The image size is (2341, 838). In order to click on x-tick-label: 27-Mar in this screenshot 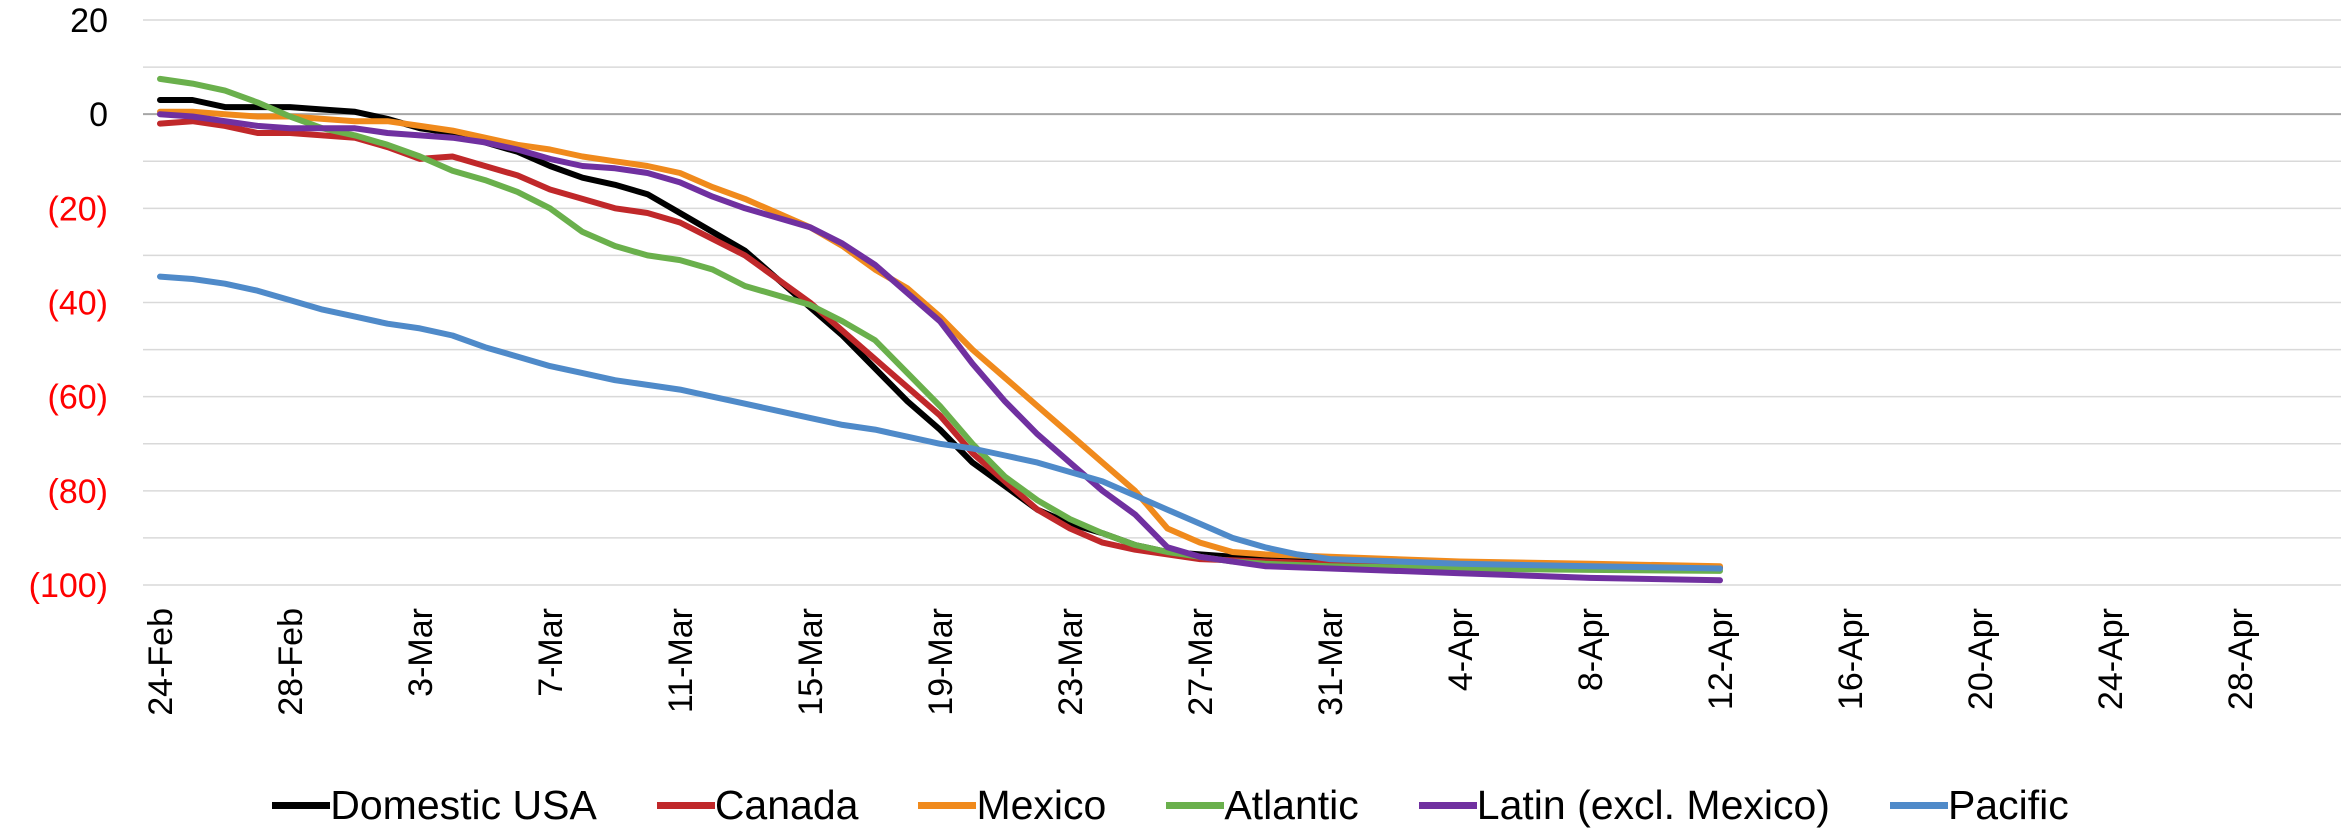, I will do `click(1201, 662)`.